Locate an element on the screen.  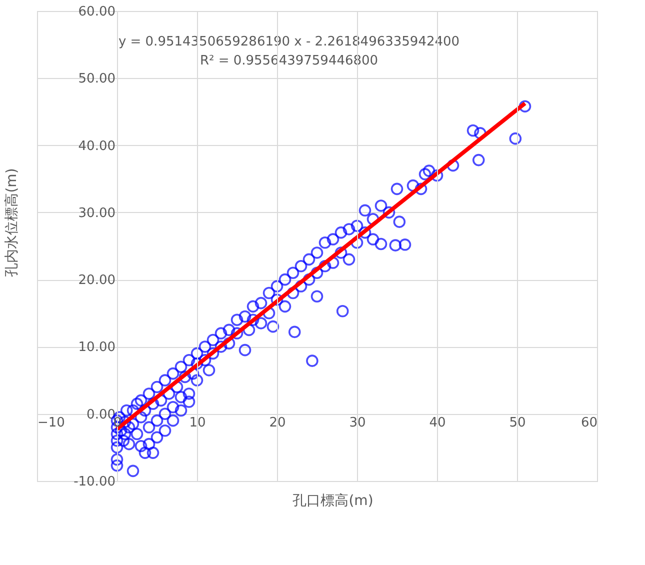
x-tick-label: 60 is located at coordinates (589, 422).